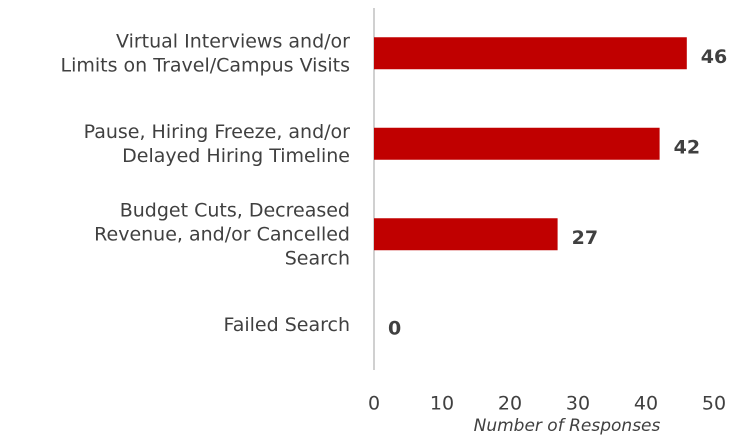 This screenshot has height=441, width=745. Describe the element at coordinates (567, 426) in the screenshot. I see `x-axis-title: Number of Responses` at that location.